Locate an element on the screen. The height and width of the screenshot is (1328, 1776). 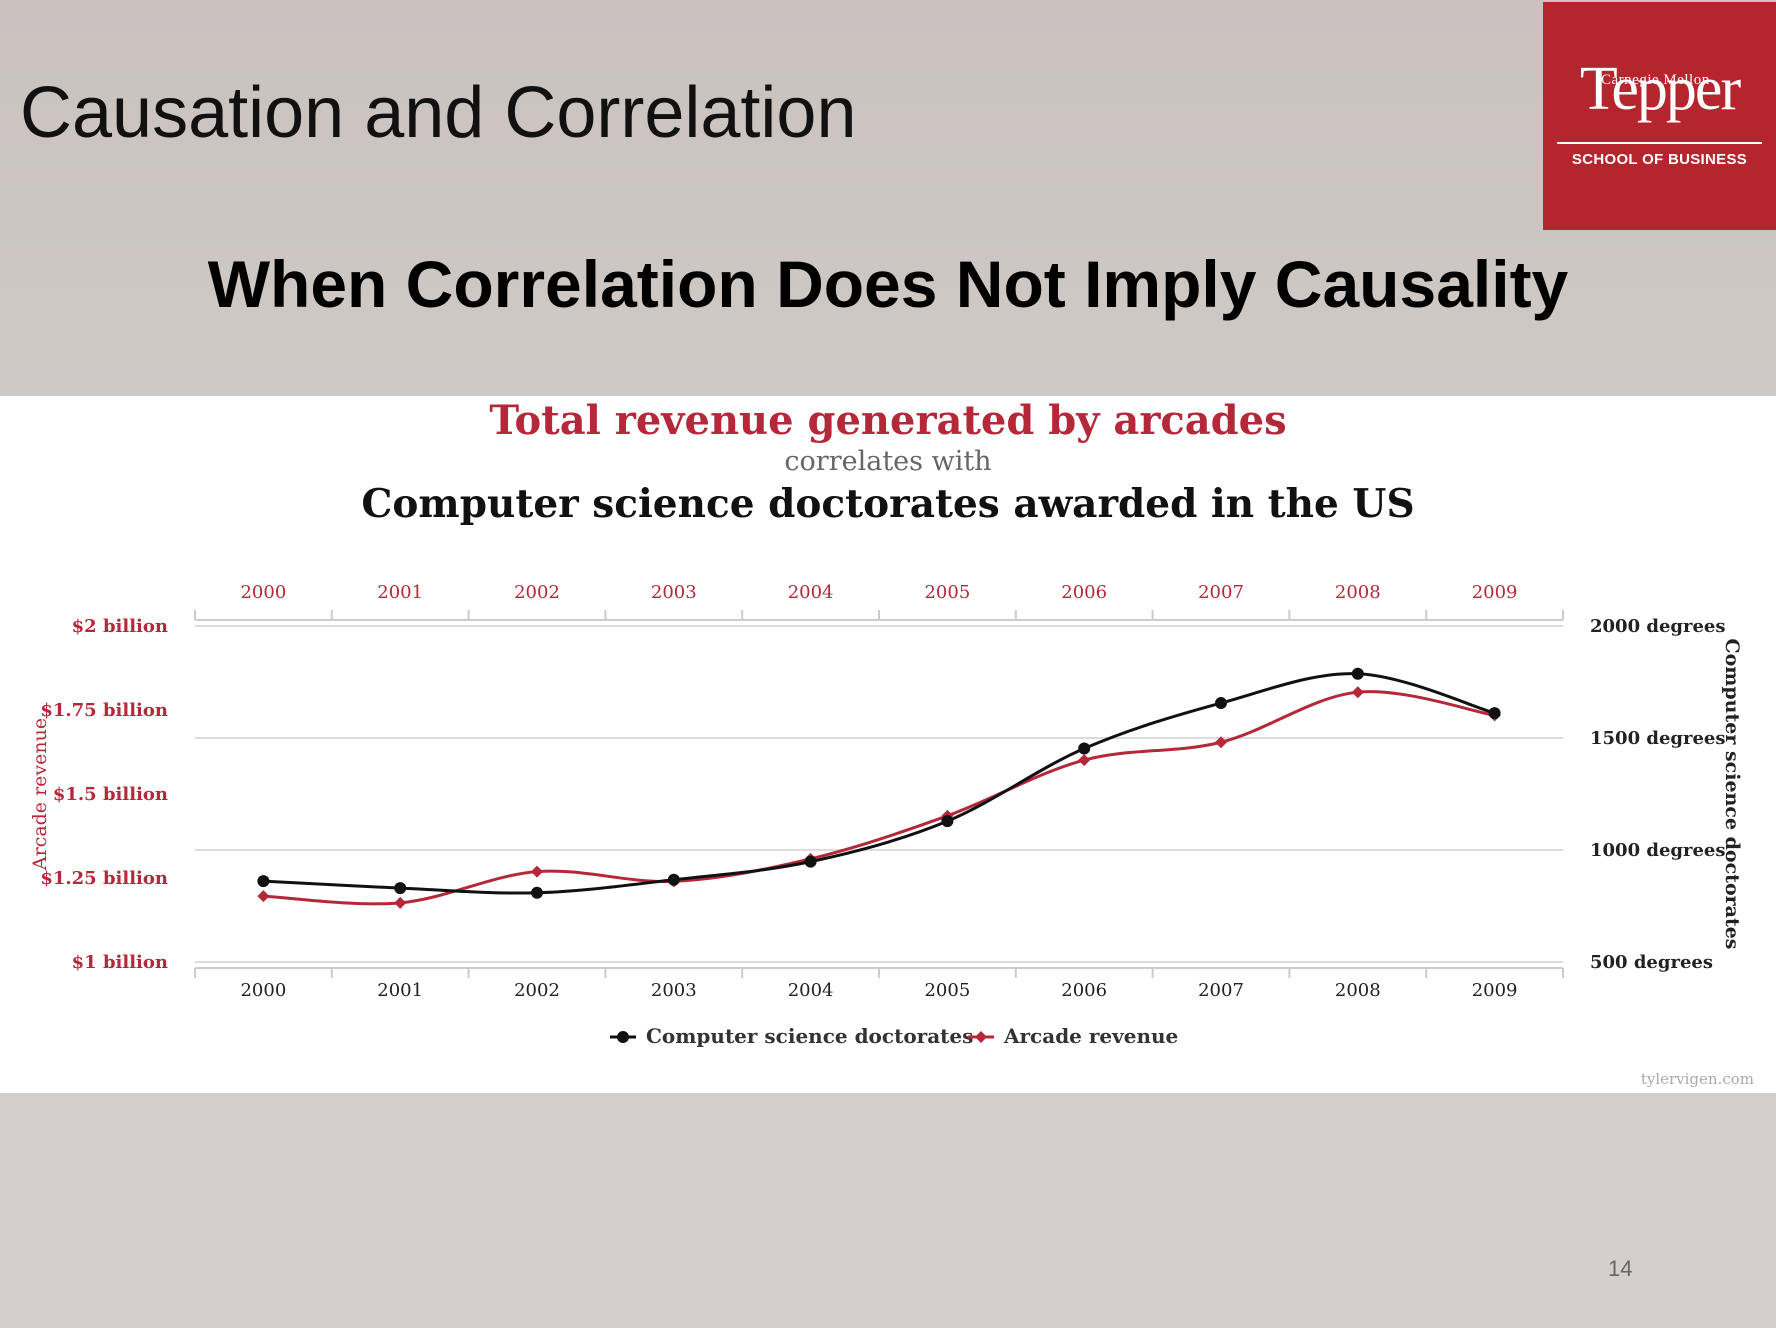
legend-label-arcade-revenue: Arcade revenue is located at coordinates (1090, 1036).